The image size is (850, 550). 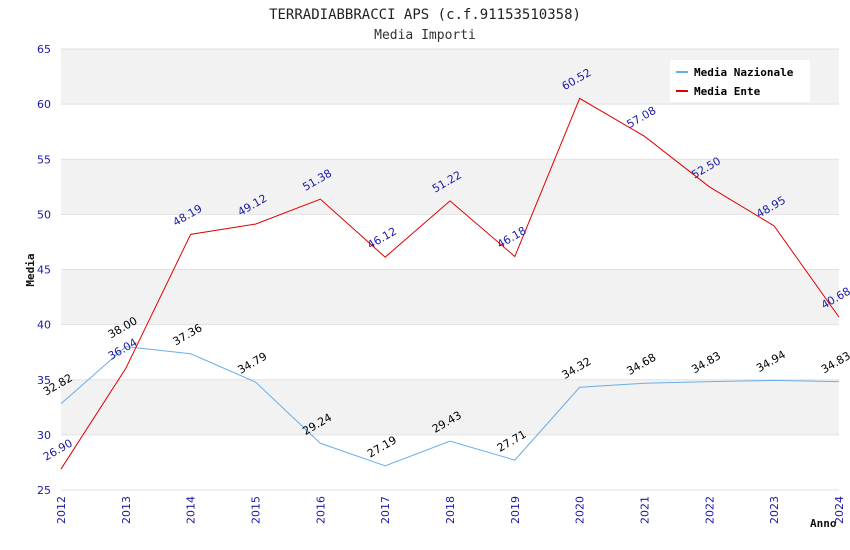 I want to click on x-tick-label: 2023, so click(x=774, y=510).